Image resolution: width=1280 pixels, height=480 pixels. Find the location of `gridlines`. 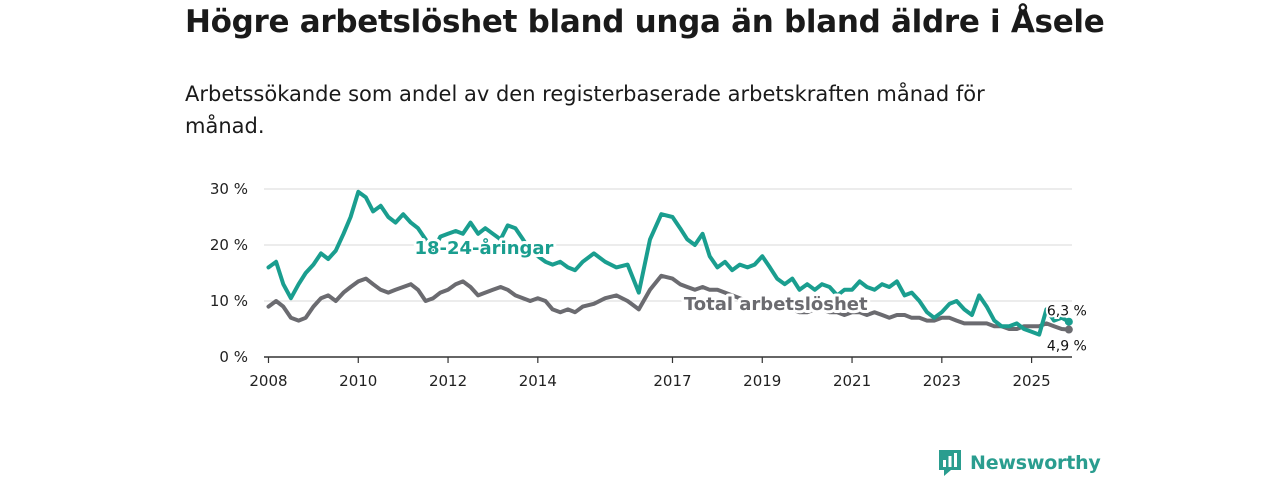

gridlines is located at coordinates (668, 245).